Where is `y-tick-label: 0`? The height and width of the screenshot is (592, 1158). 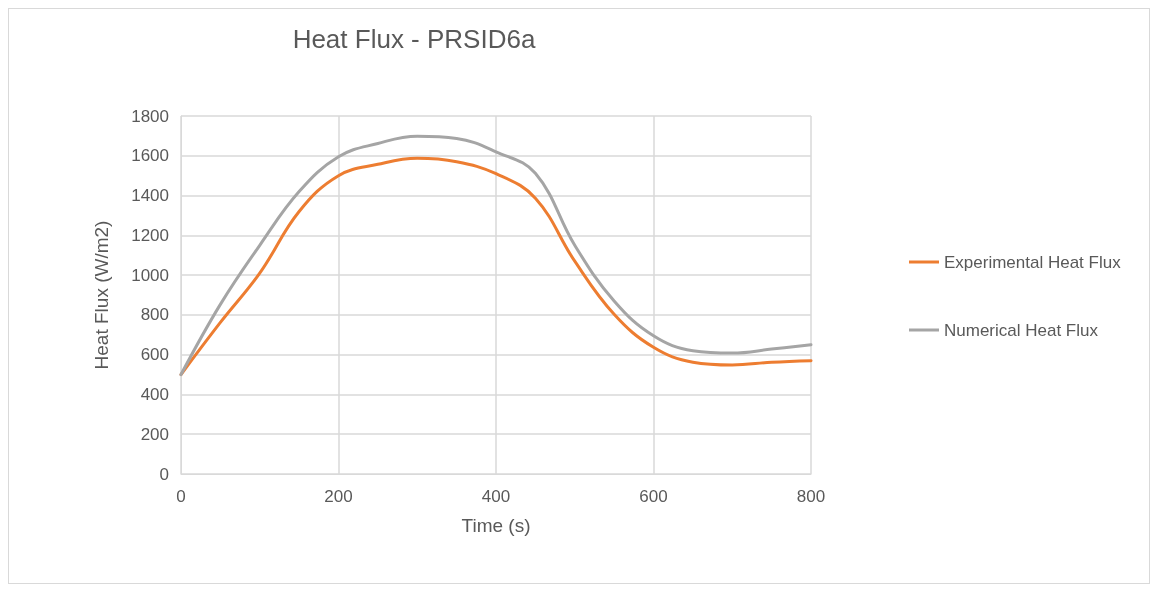 y-tick-label: 0 is located at coordinates (164, 474).